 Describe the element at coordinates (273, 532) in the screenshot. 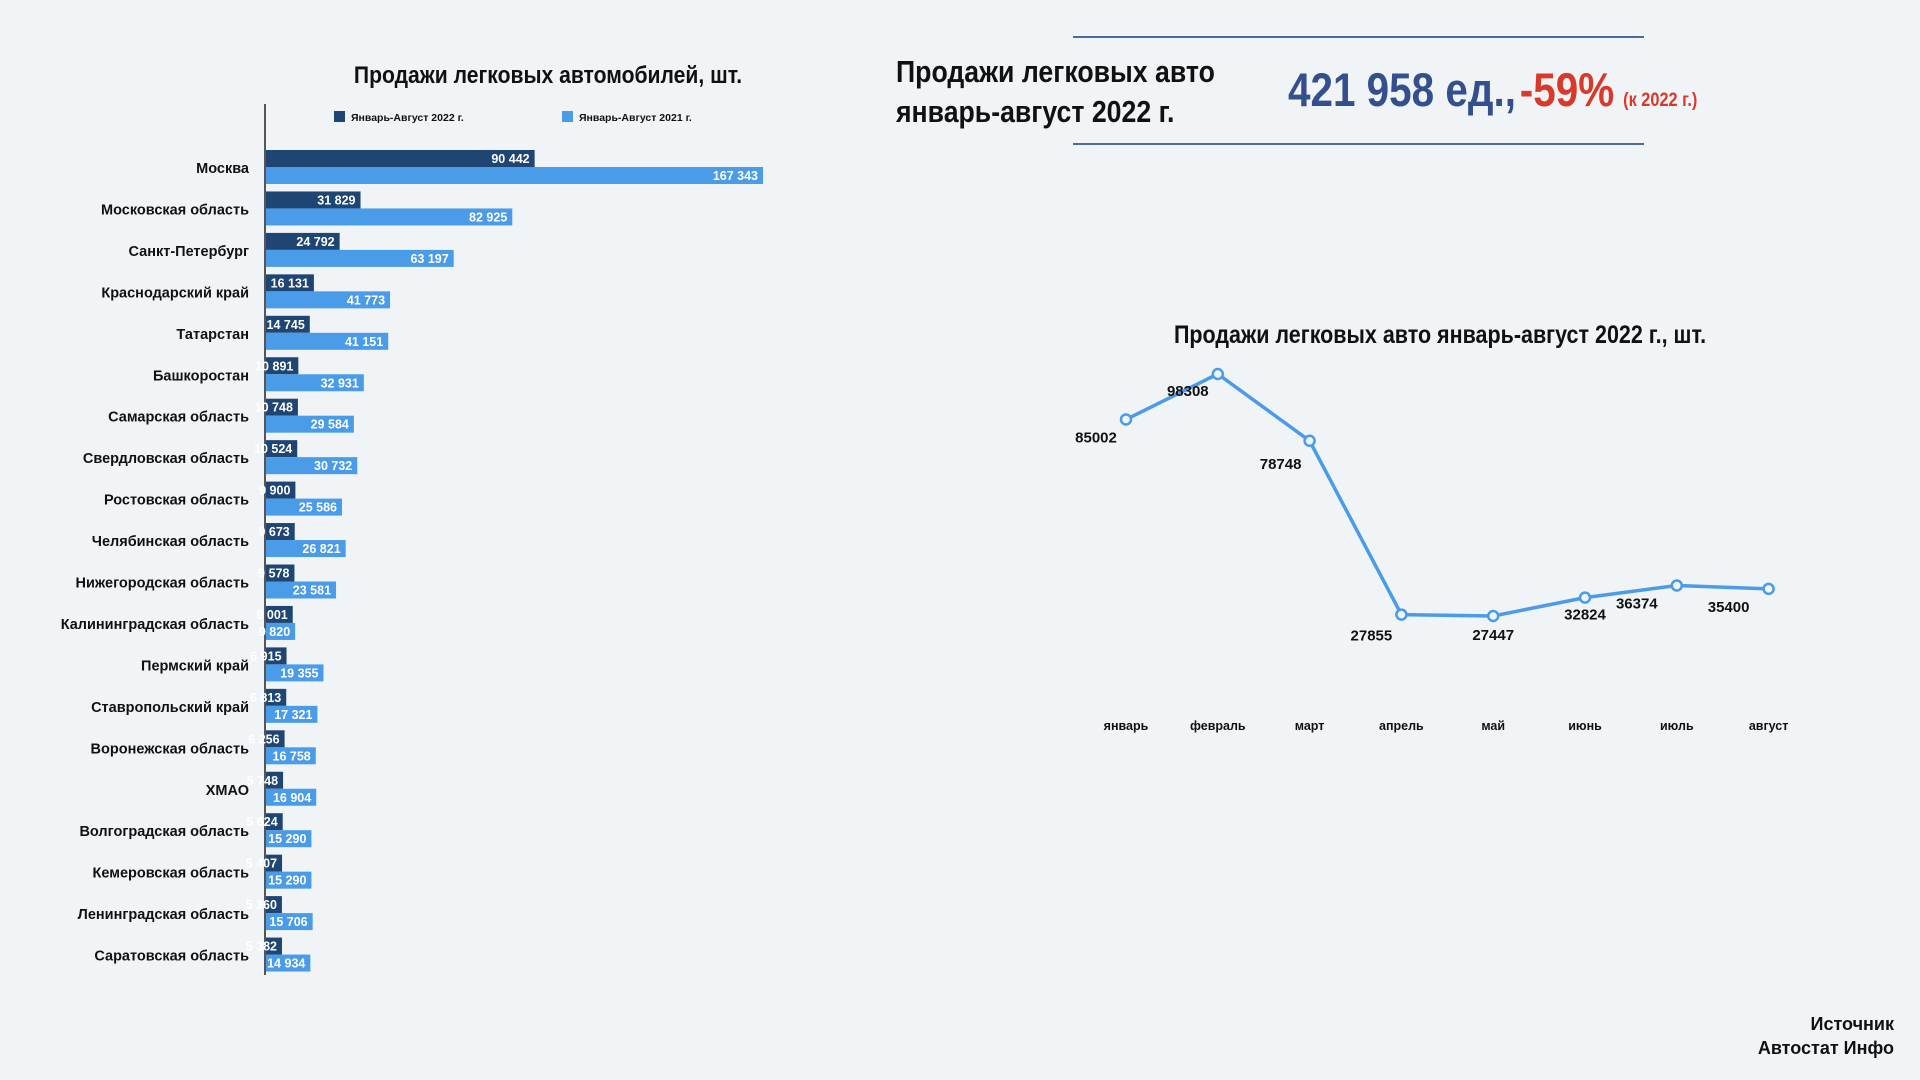

I see `bar-2022-value-label: 9 673` at that location.